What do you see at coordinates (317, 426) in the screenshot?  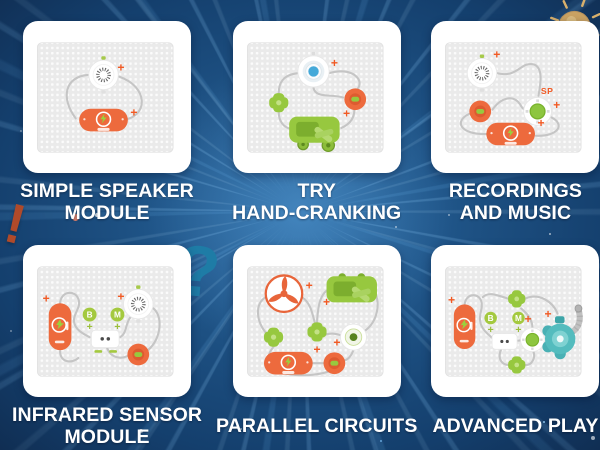 I see `card-label: PARALLEL CIRCUITS` at bounding box center [317, 426].